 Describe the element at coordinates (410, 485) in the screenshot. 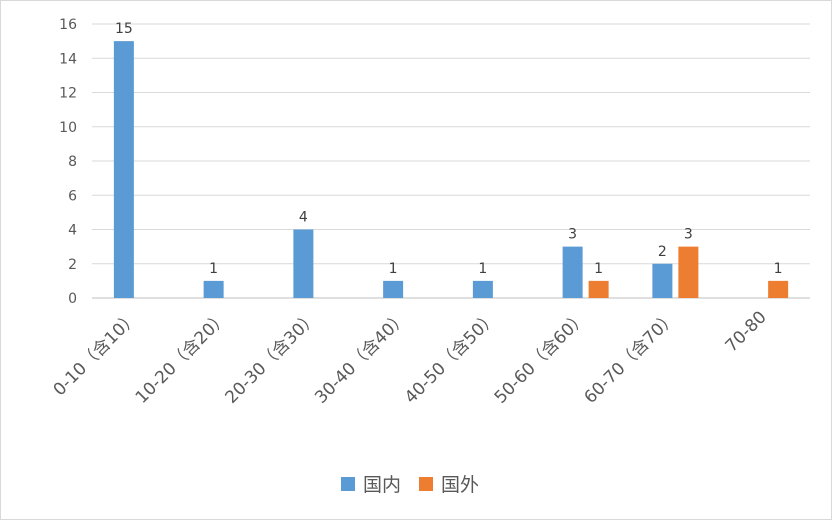

I see `legend: 国内 国外` at that location.